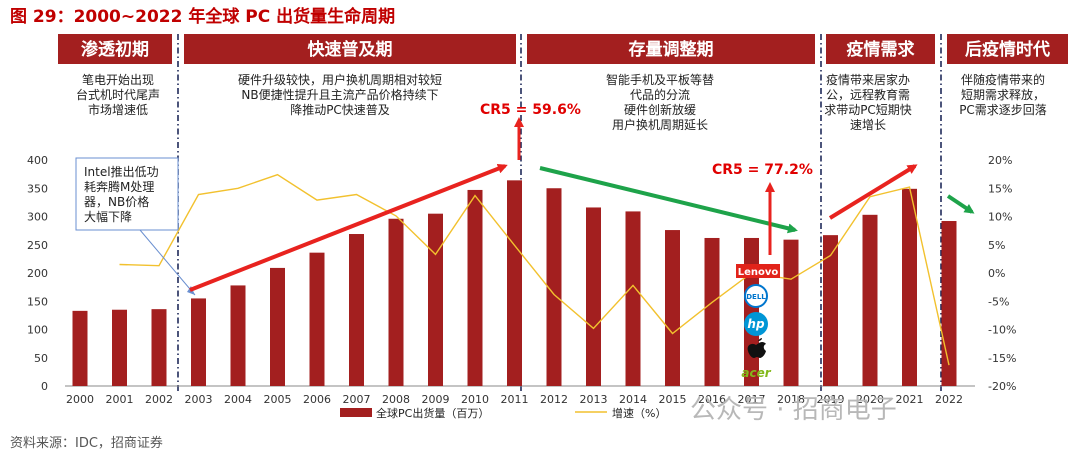 The image size is (1080, 458). What do you see at coordinates (554, 399) in the screenshot?
I see `x-tick-label: 2012` at bounding box center [554, 399].